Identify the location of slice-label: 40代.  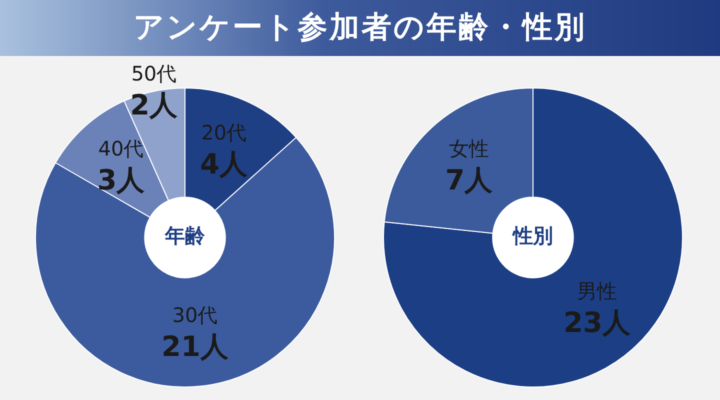
(121, 148).